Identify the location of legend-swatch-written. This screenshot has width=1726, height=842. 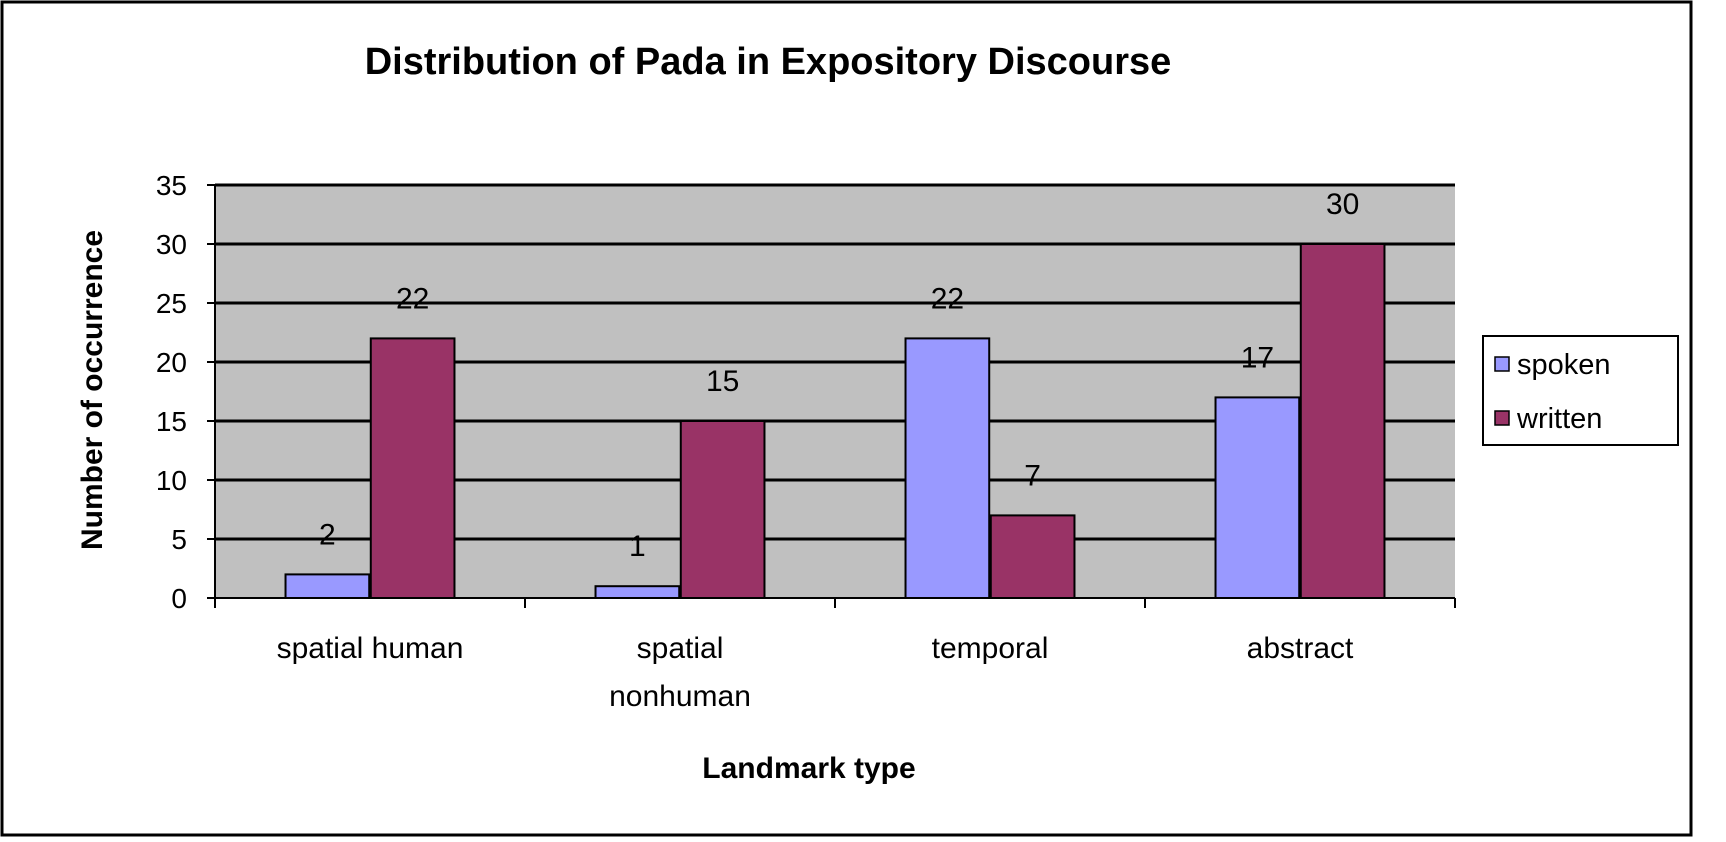
(1502, 418).